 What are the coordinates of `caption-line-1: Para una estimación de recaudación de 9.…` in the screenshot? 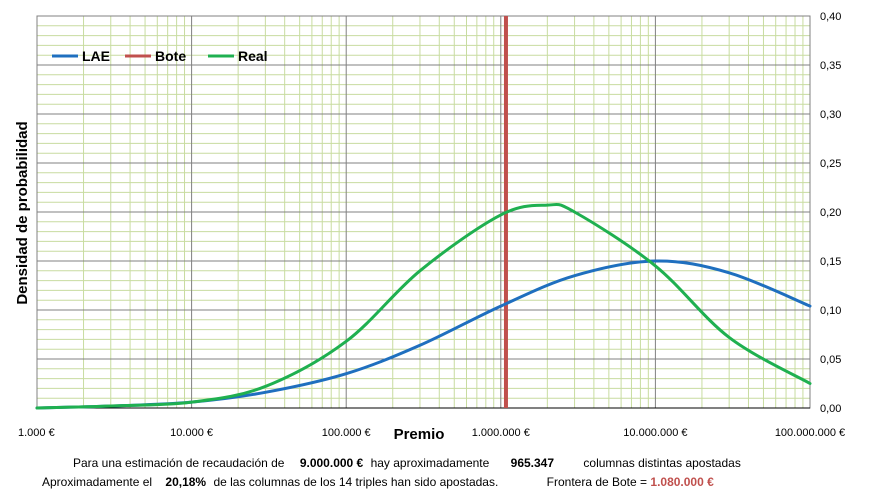 It's located at (434, 463).